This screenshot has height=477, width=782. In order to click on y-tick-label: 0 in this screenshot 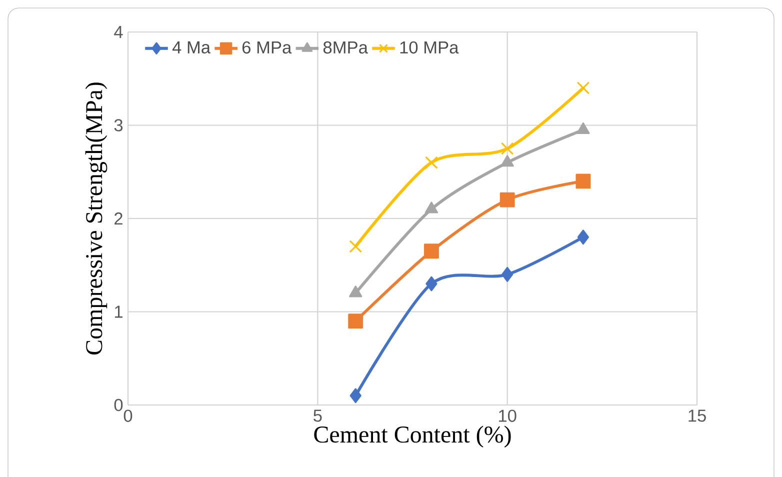, I will do `click(118, 405)`.